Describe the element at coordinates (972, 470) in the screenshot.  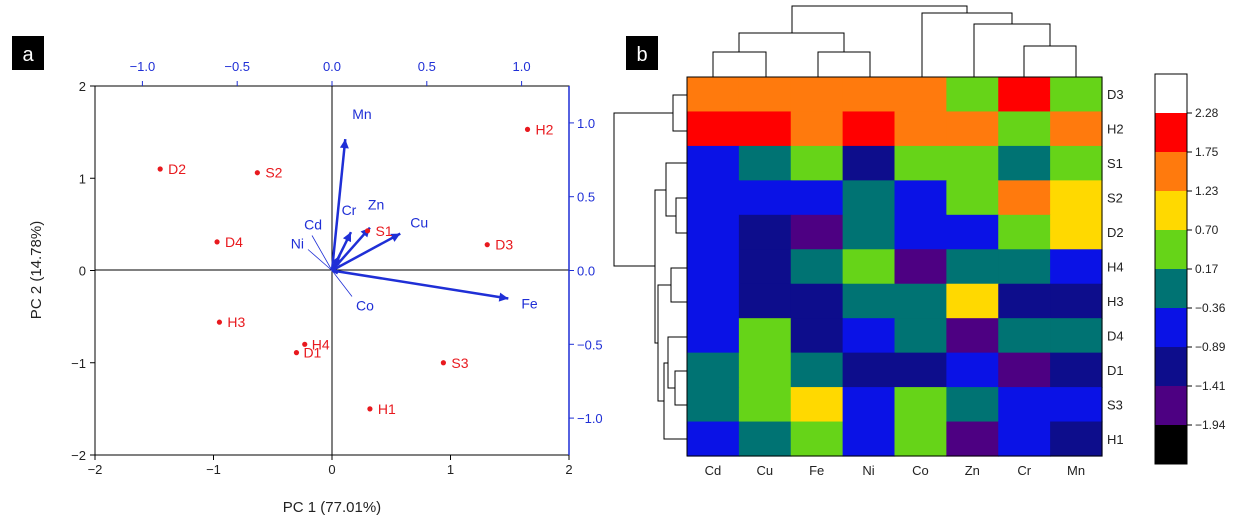
I see `heatmap-column-label: Zn` at that location.